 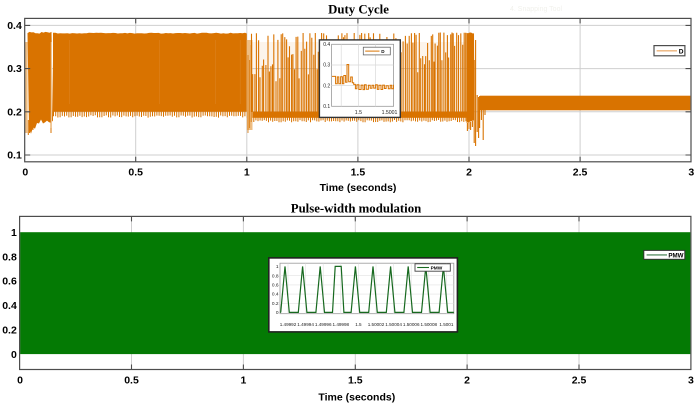 What do you see at coordinates (305, 324) in the screenshot?
I see `svg-text: 1.49994` at bounding box center [305, 324].